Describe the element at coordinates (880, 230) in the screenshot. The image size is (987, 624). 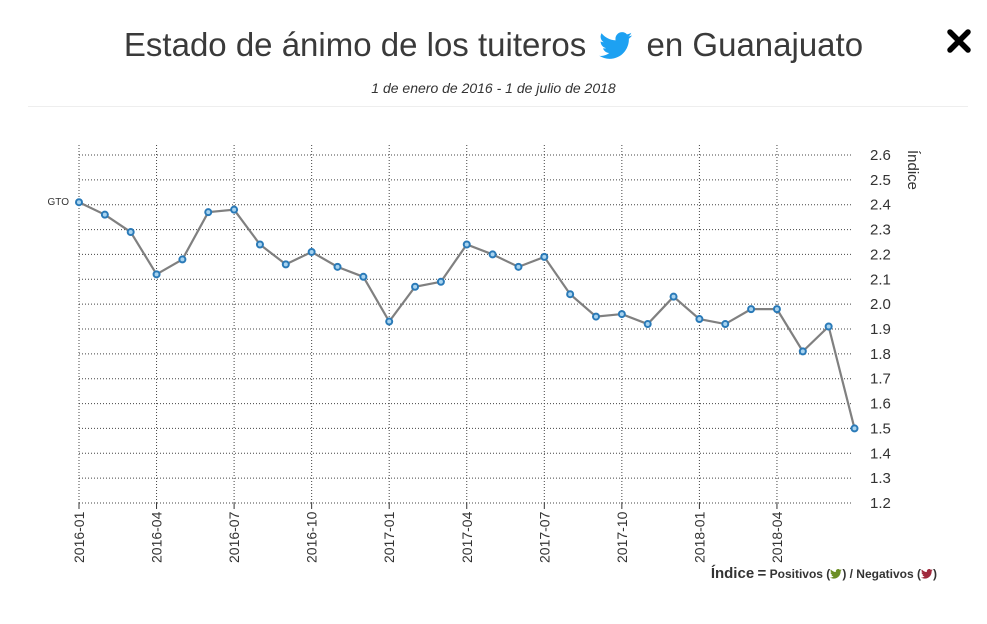
I see `y-tick-label: 2.3` at that location.